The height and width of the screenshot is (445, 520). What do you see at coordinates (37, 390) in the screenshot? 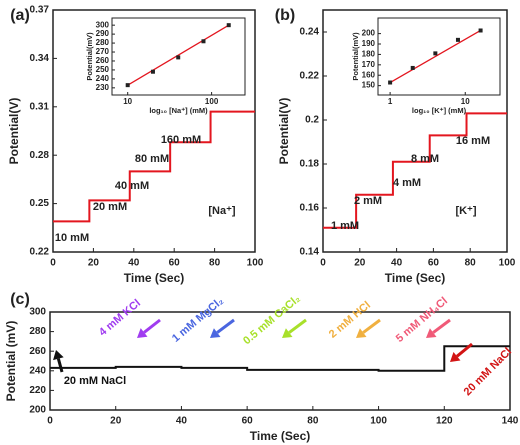
I see `y-tick-label: 220` at bounding box center [37, 390].